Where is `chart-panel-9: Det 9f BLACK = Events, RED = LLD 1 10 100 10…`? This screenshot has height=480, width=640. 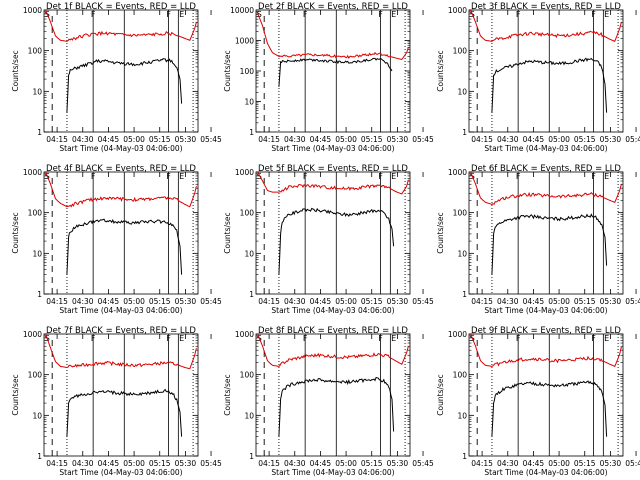 chart-panel-9: Det 9f BLACK = Events, RED = LLD 1 10 100 10… is located at coordinates (538, 401).